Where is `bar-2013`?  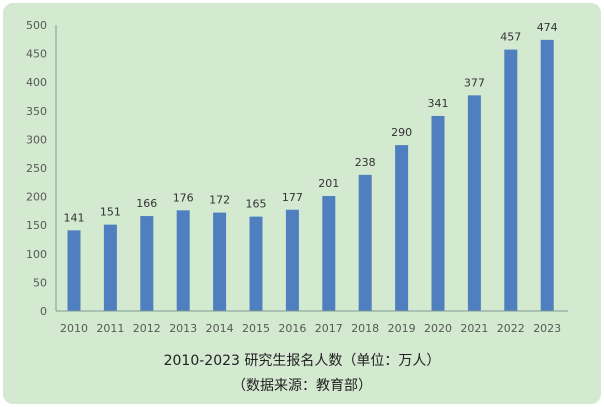
bar-2013 is located at coordinates (183, 260).